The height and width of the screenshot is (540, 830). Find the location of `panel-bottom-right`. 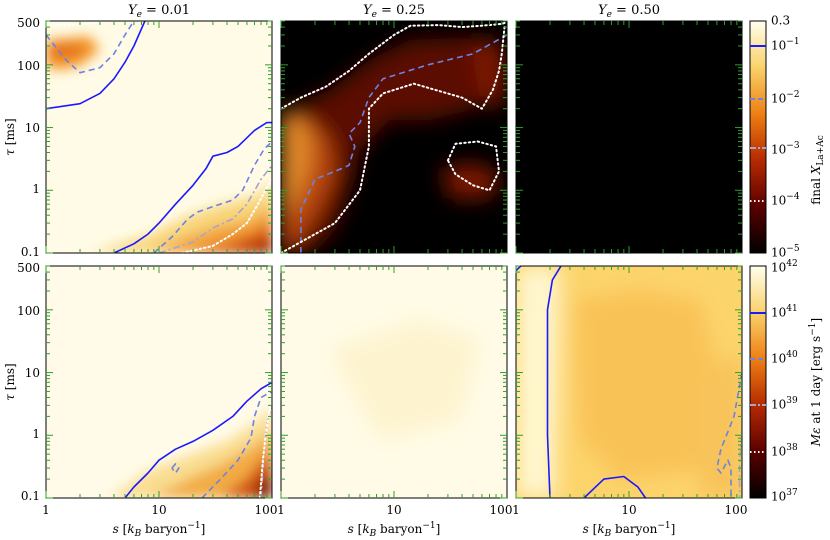

panel-bottom-right is located at coordinates (629, 382).